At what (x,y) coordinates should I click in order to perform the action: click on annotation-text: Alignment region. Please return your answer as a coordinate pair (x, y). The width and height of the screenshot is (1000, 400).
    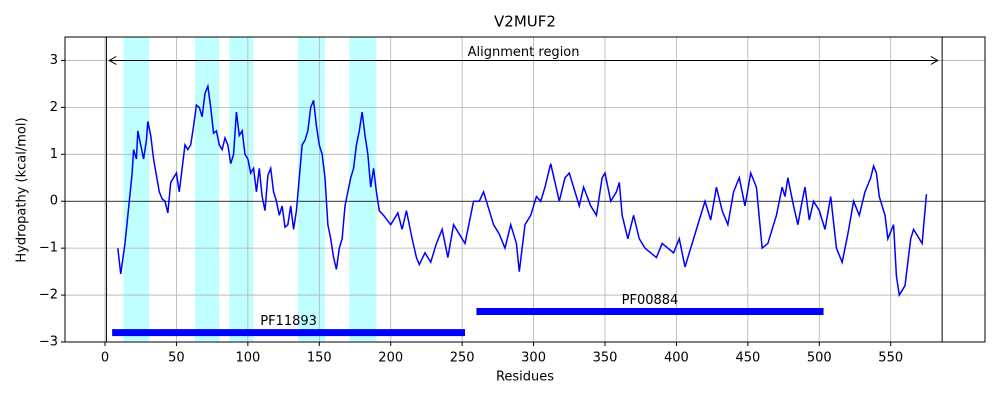
    Looking at the image, I should click on (524, 52).